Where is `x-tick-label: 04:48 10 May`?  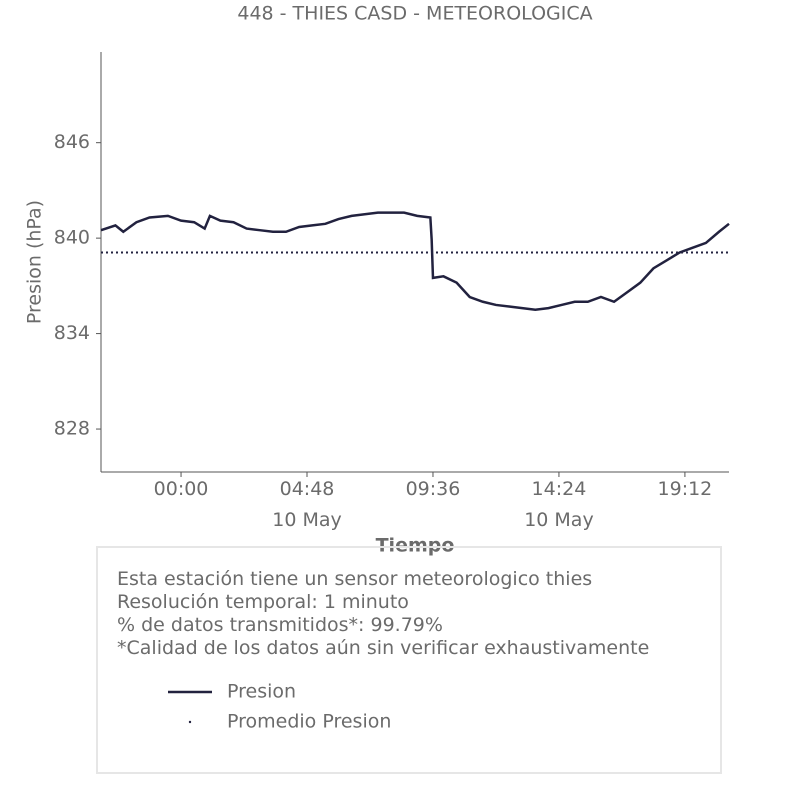 x-tick-label: 04:48 10 May is located at coordinates (307, 504).